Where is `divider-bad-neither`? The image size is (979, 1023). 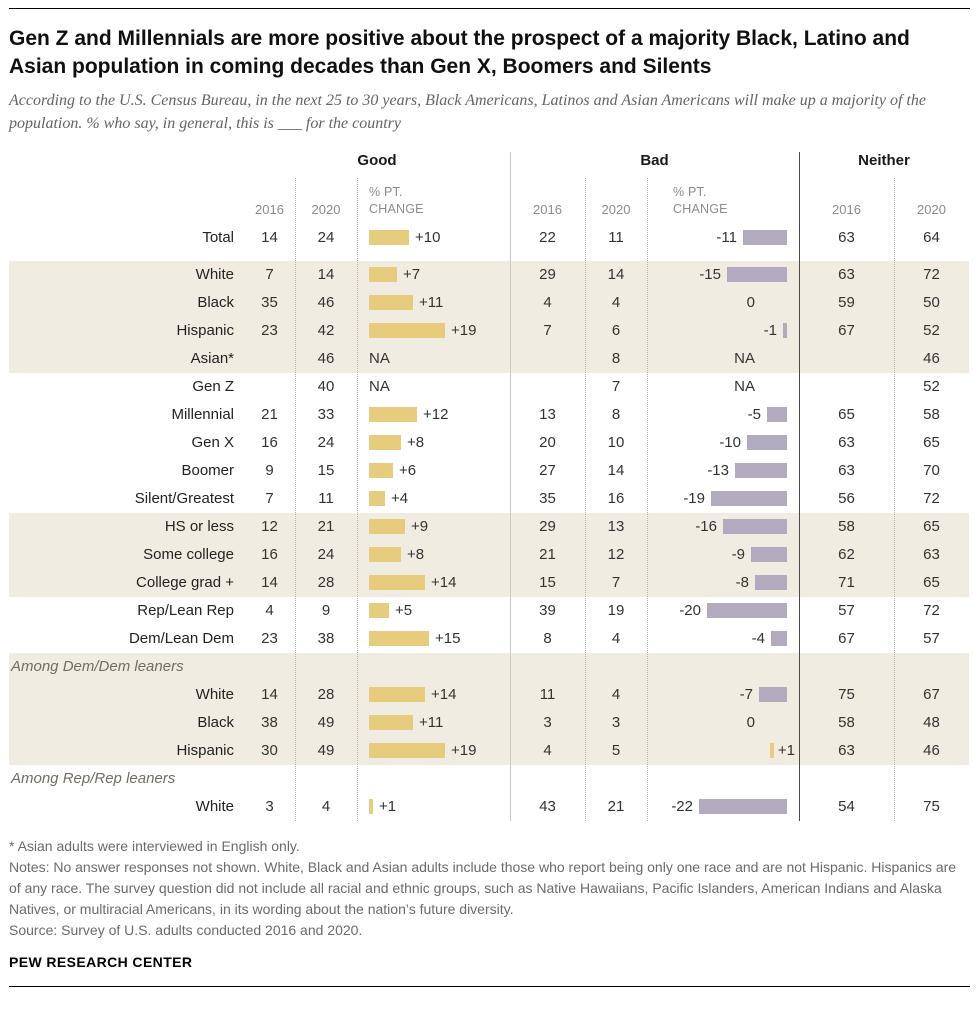
divider-bad-neither is located at coordinates (799, 486).